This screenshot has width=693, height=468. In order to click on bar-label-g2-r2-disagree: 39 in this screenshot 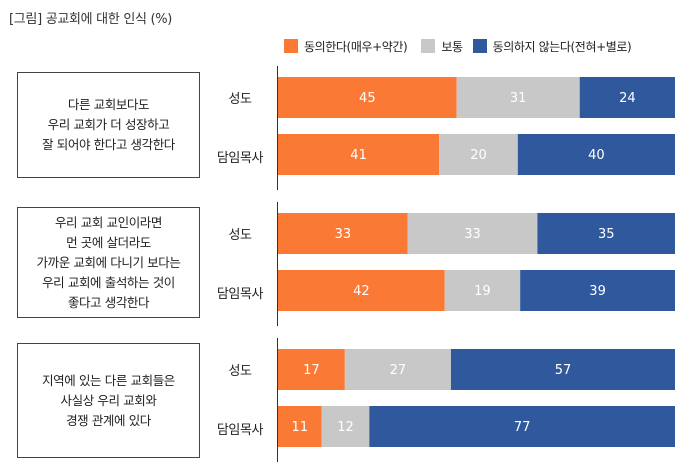, I will do `click(597, 291)`.